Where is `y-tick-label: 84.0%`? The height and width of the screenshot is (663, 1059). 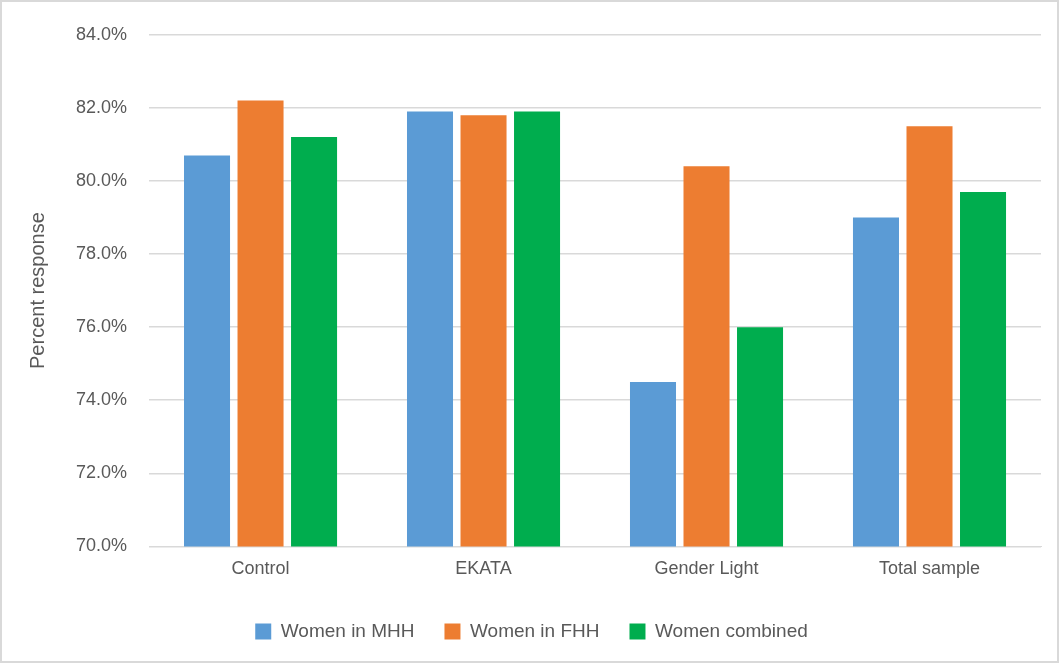
y-tick-label: 84.0% is located at coordinates (101, 33).